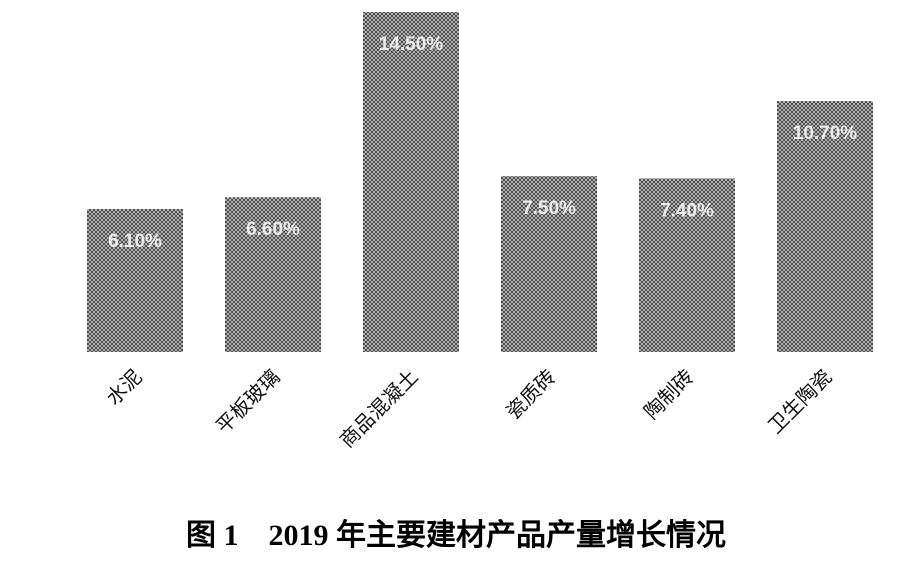 This screenshot has height=577, width=912. I want to click on value-label: 10.70%, so click(825, 133).